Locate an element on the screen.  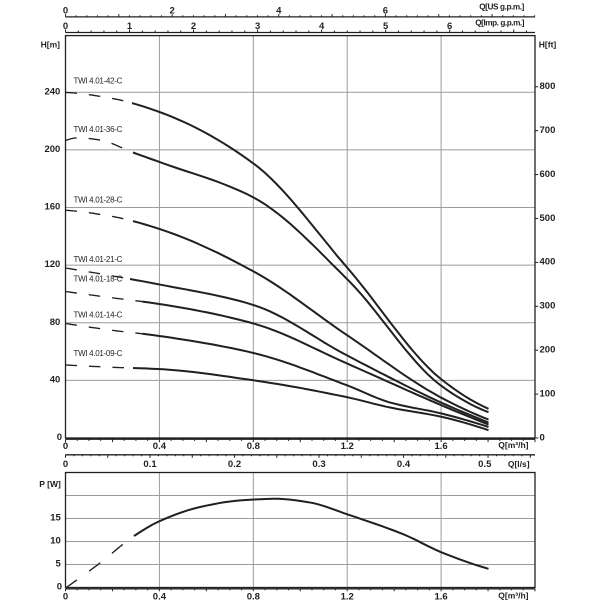
svg-text: TWI 4.01-28-C is located at coordinates (98, 199).